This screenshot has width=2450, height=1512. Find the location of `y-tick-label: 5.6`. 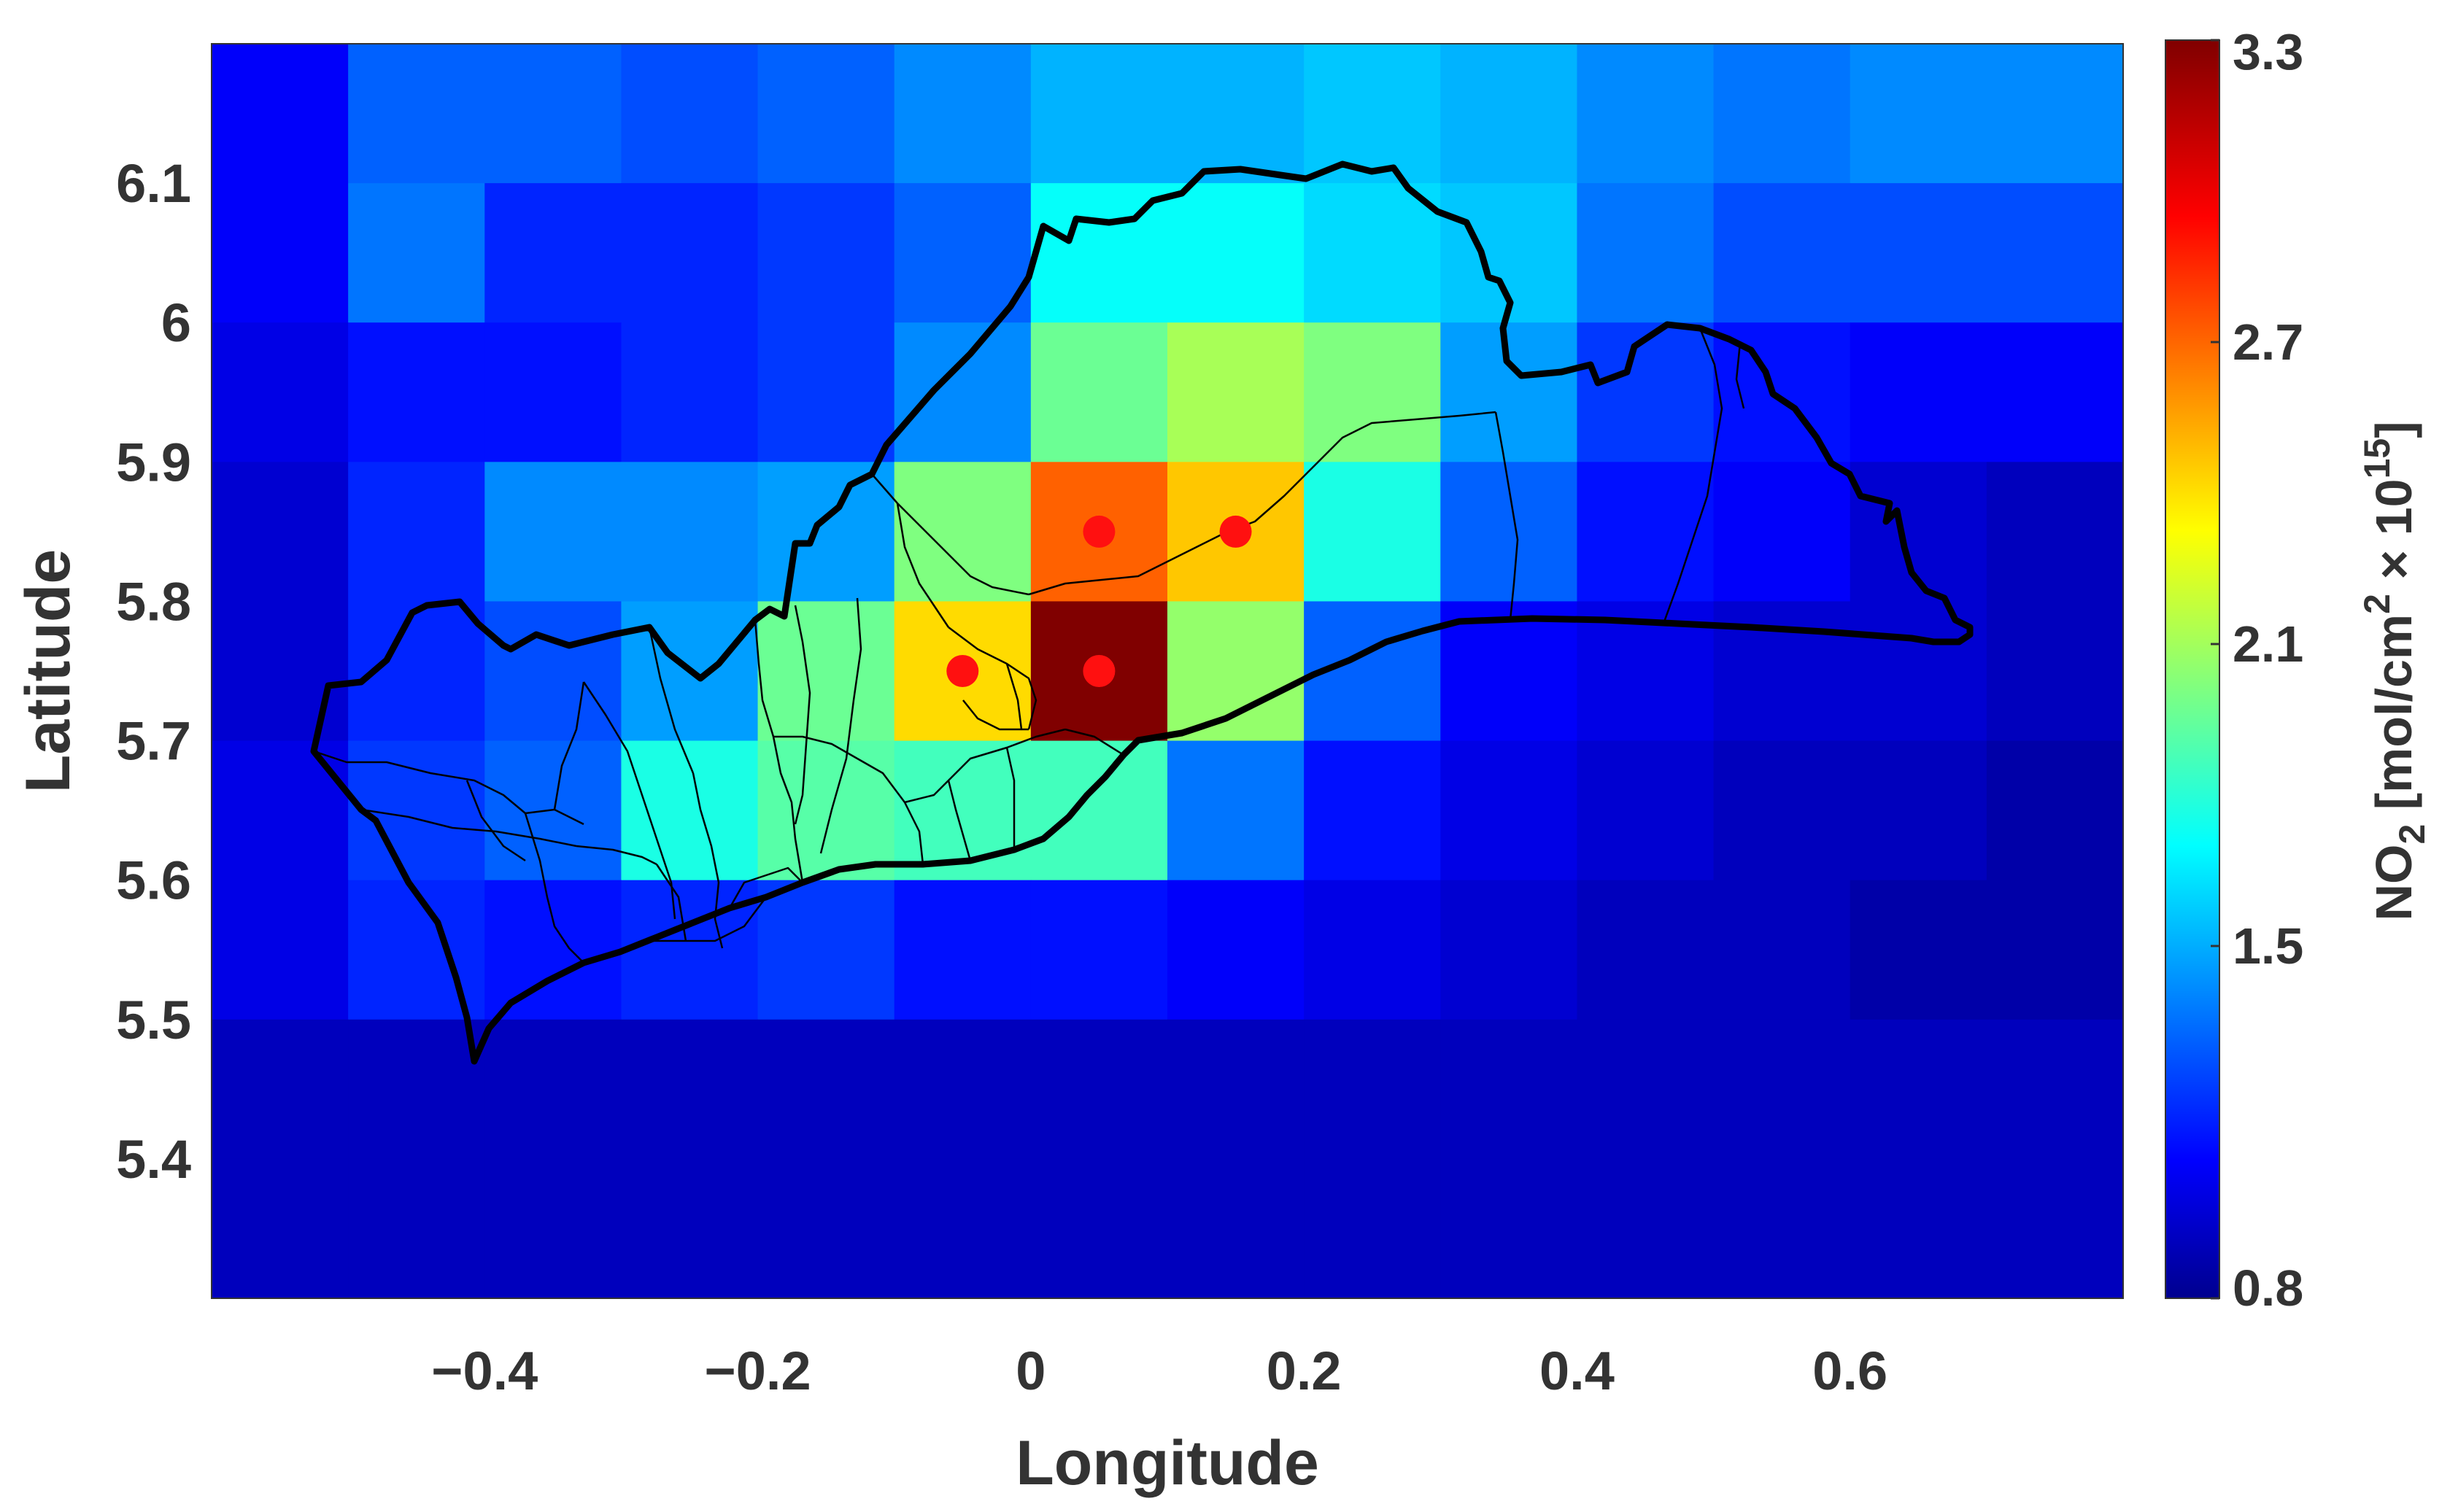

y-tick-label: 5.6 is located at coordinates (153, 880).